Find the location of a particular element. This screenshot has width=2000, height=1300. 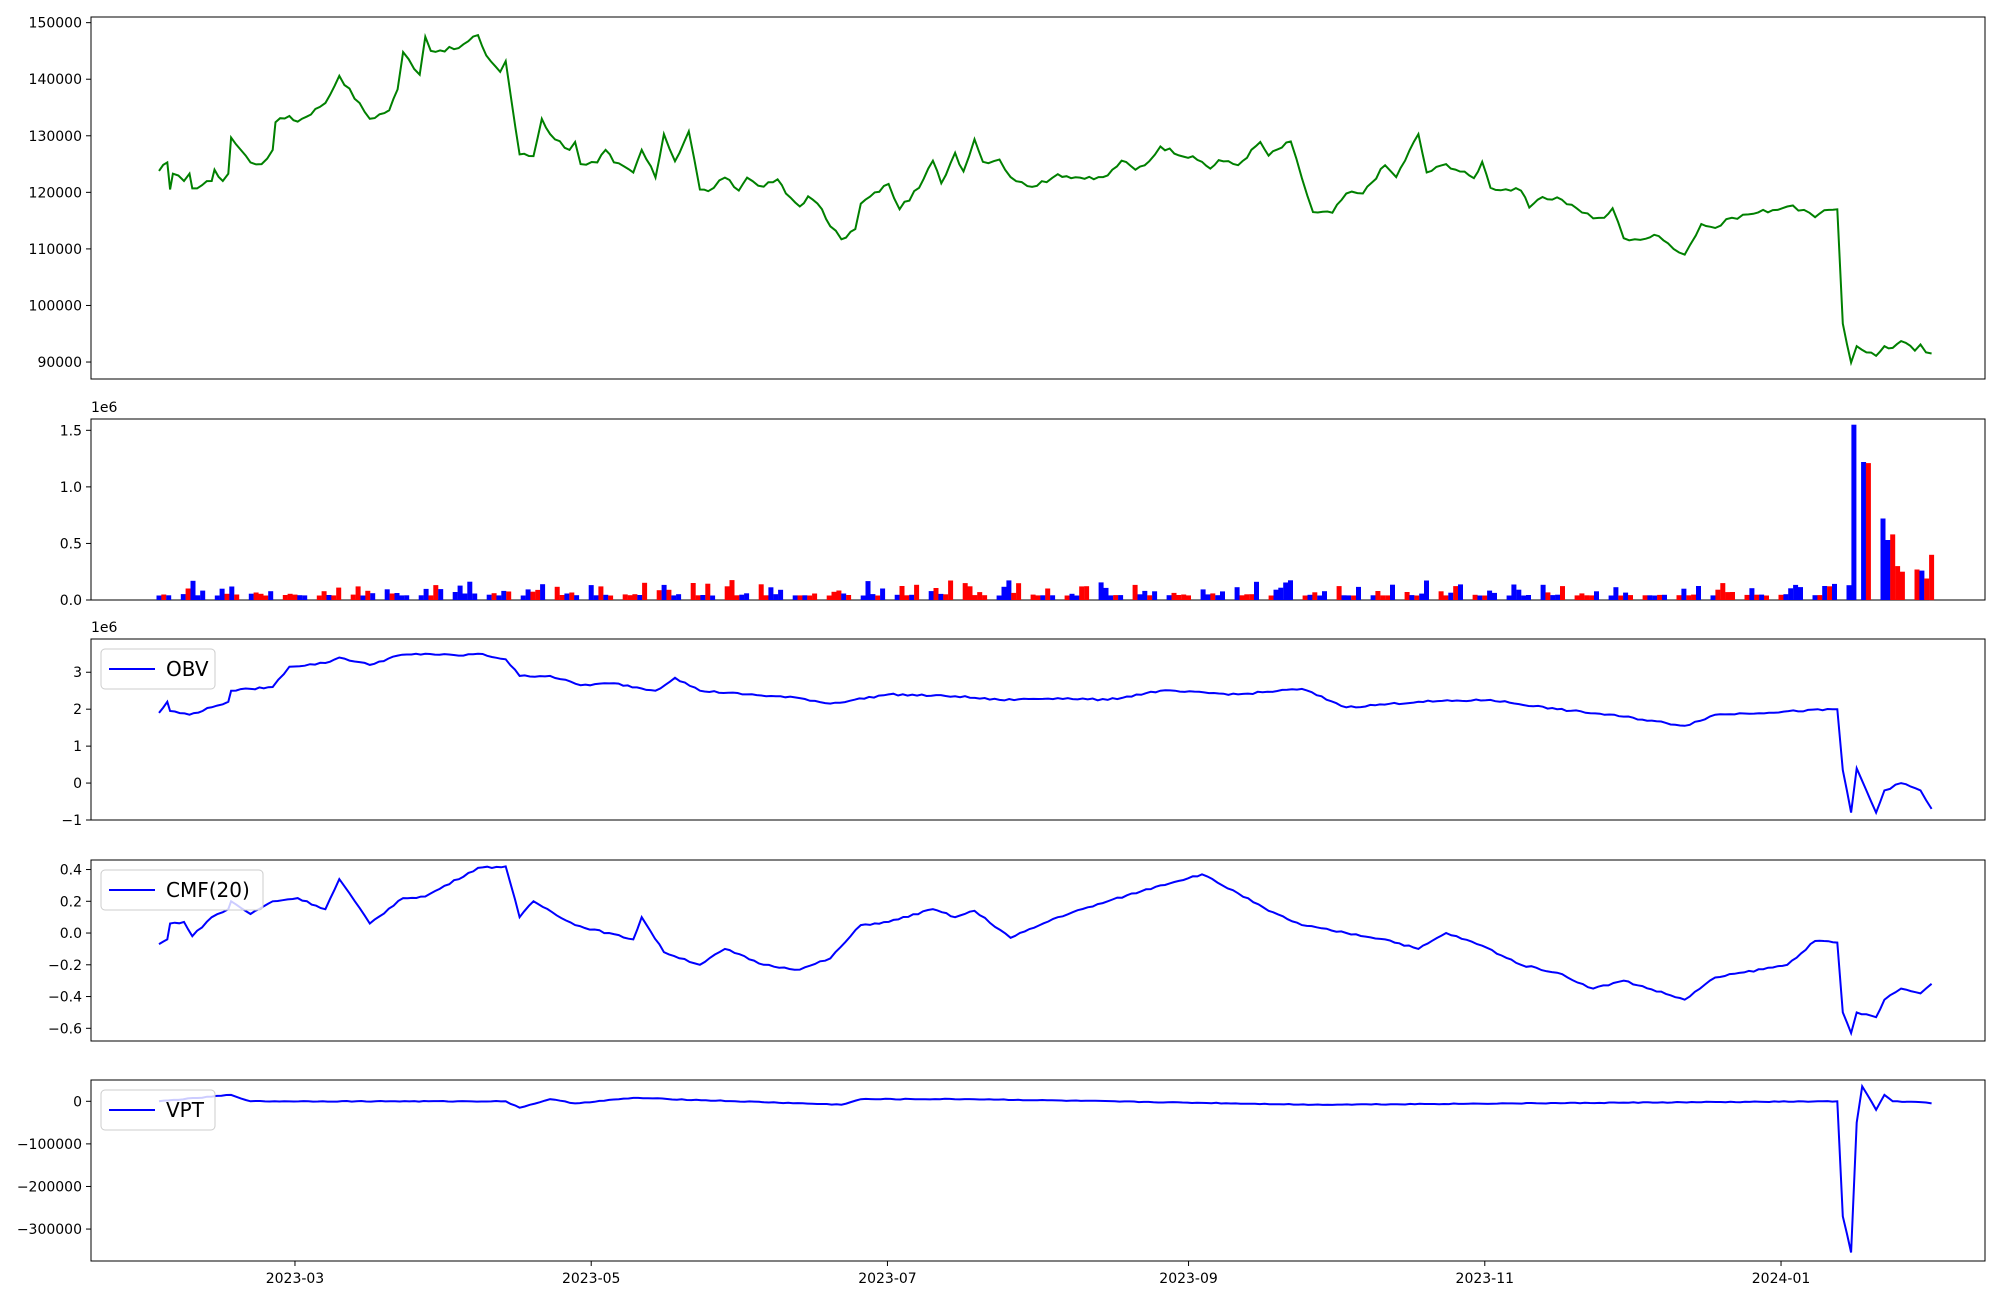

y-tick-label: −0.4 is located at coordinates (65, 998).